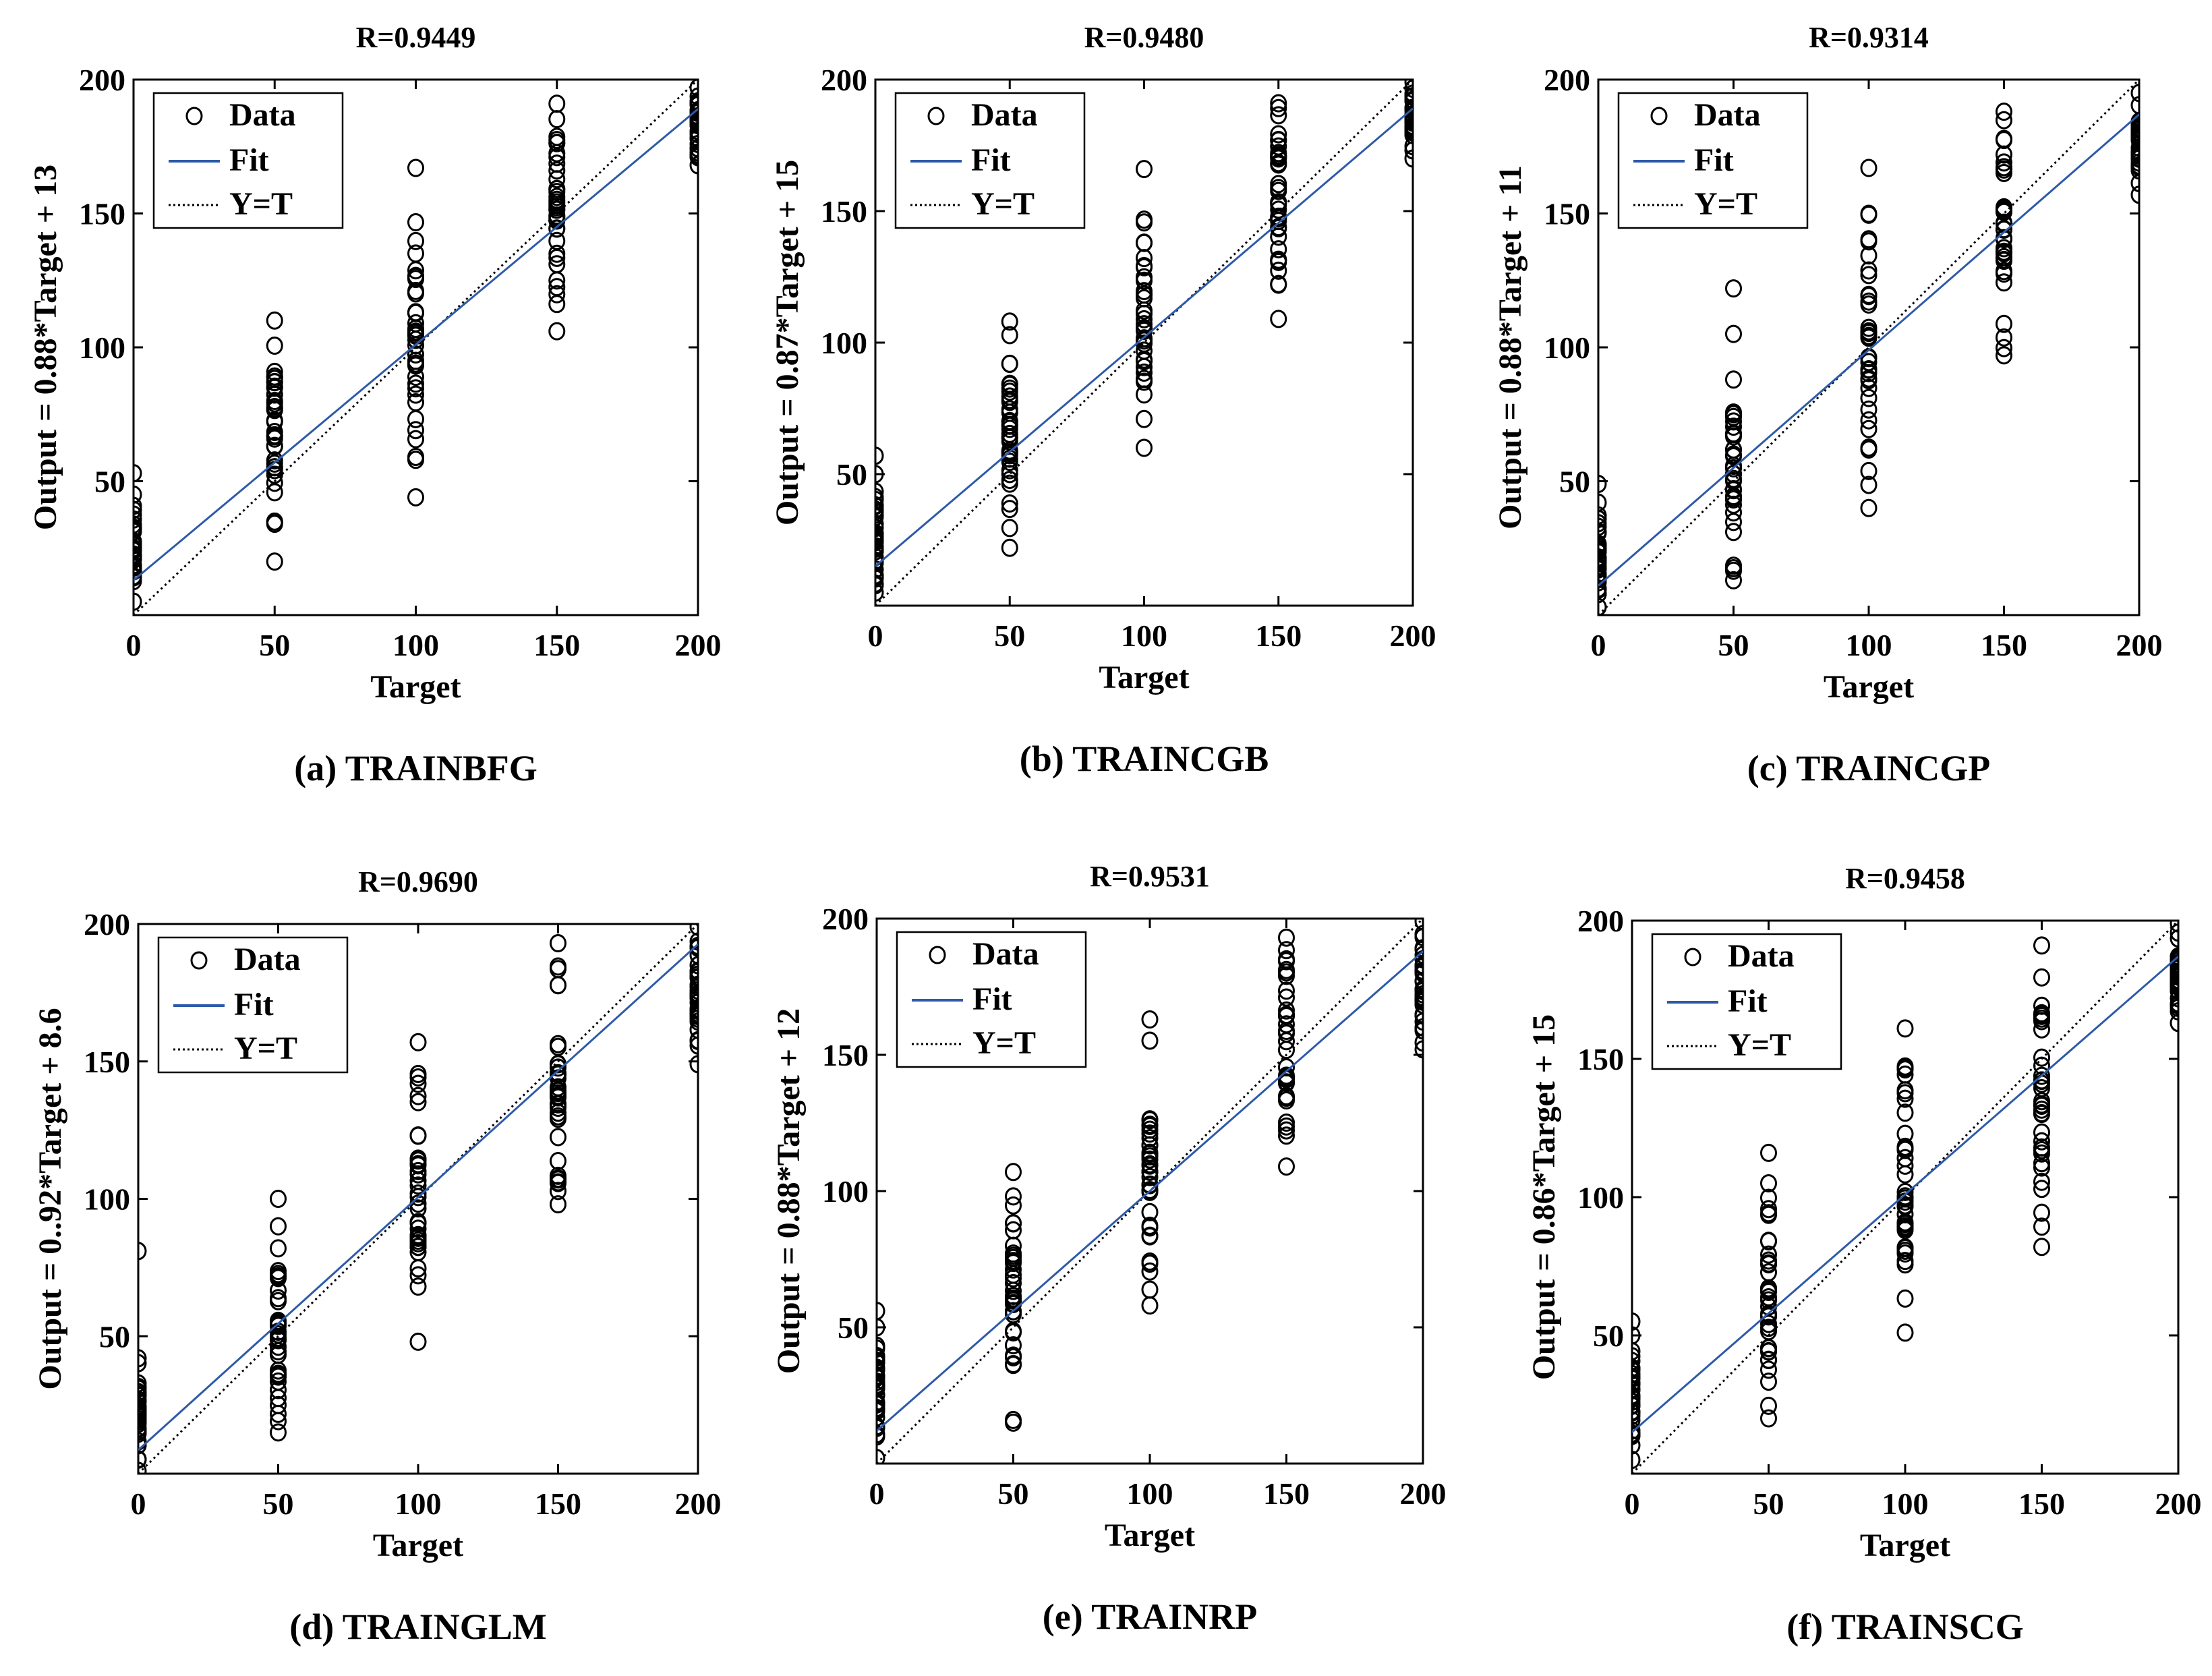  What do you see at coordinates (418, 1199) in the screenshot?
I see `plot-area` at bounding box center [418, 1199].